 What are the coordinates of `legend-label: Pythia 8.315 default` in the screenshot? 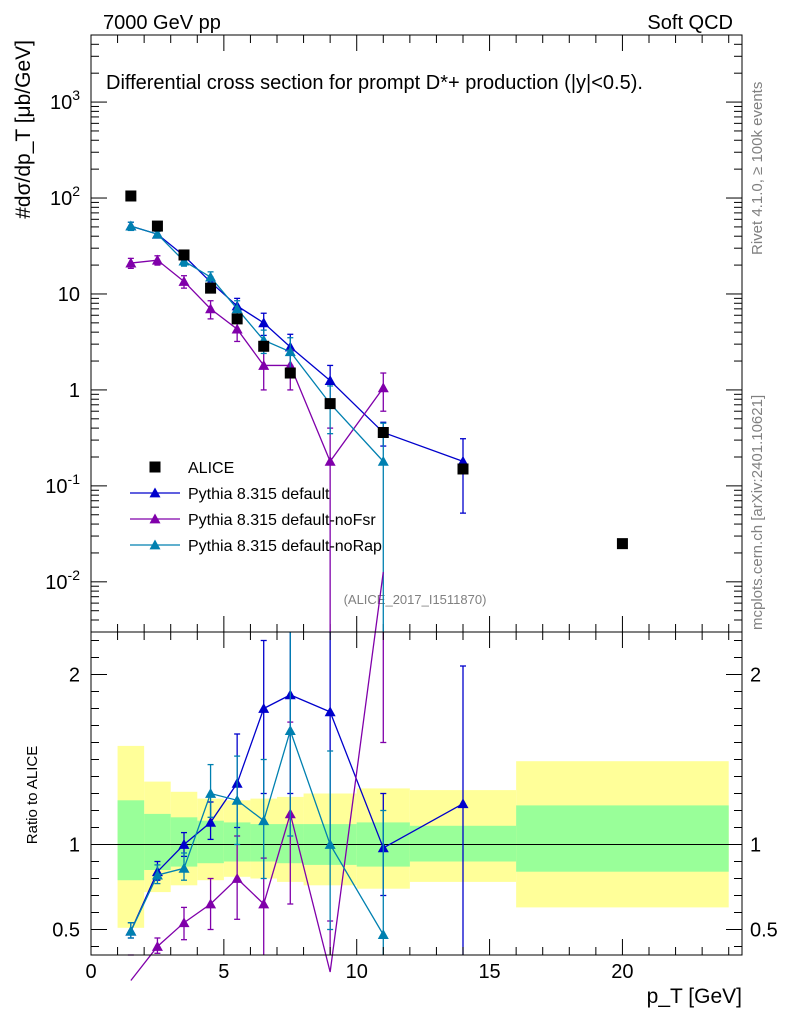 It's located at (259, 494).